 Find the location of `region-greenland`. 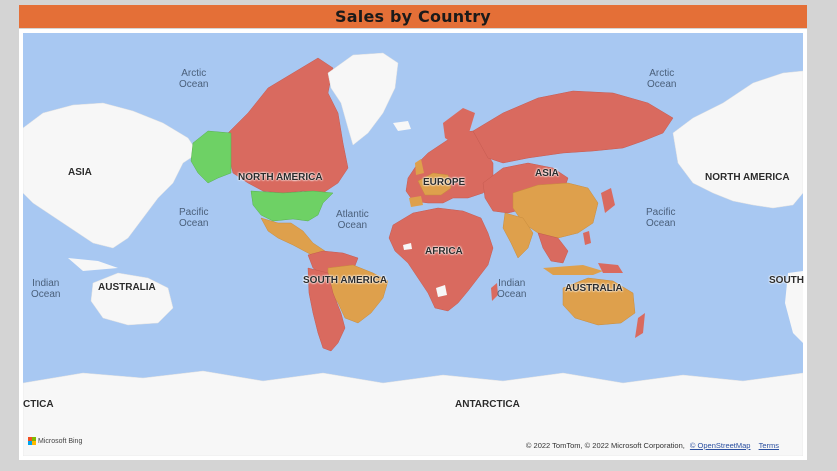

region-greenland is located at coordinates (363, 99).